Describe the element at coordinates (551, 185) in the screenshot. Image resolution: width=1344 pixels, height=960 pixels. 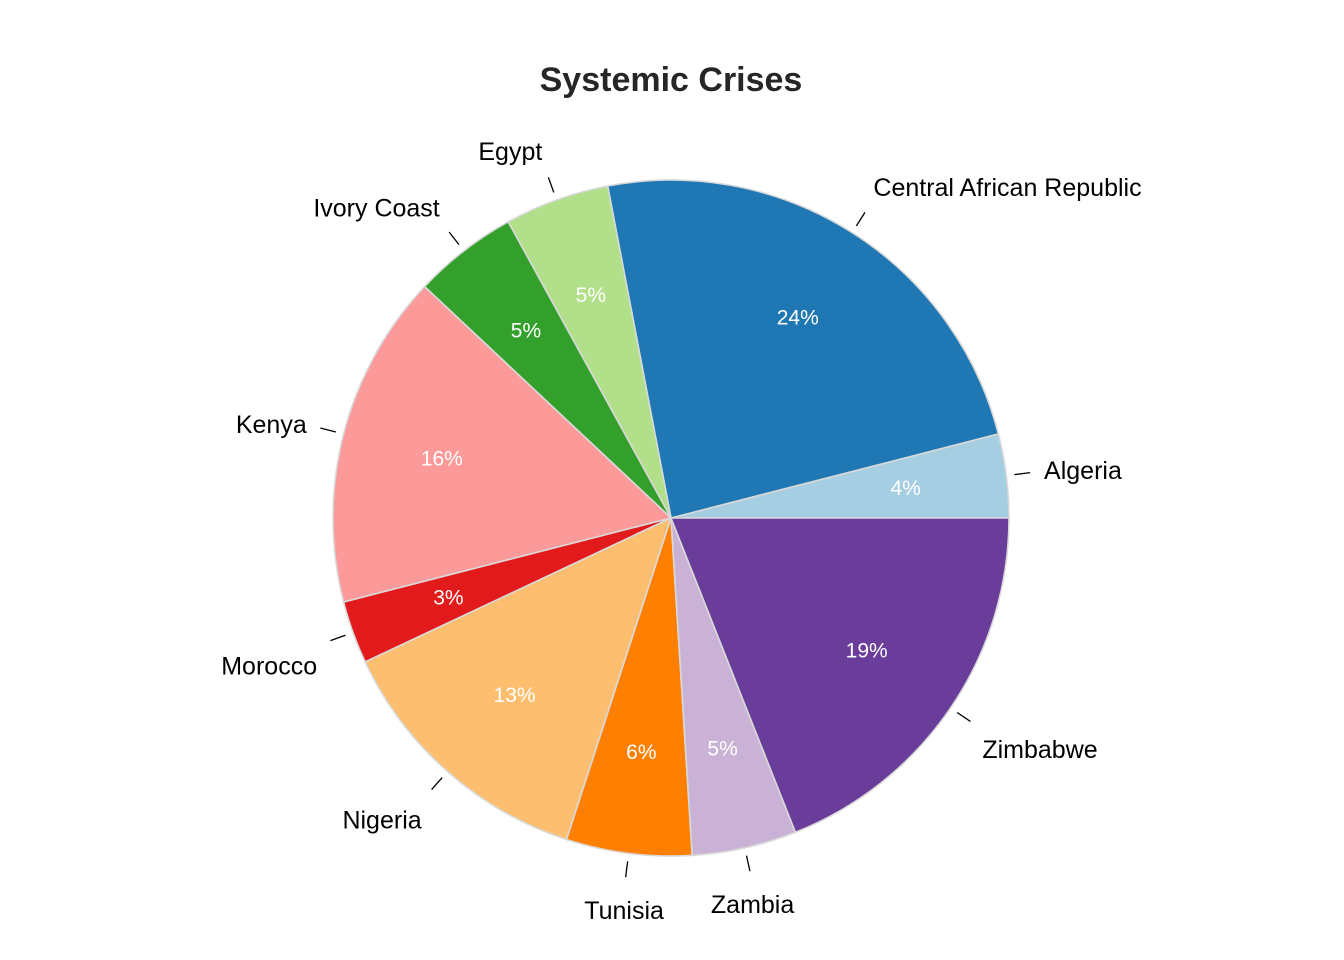
I see `tick-egypt` at that location.